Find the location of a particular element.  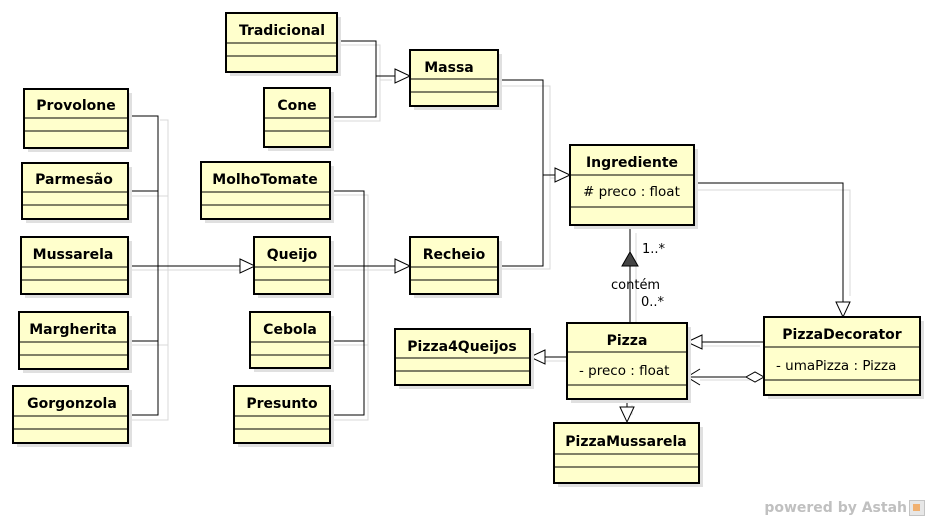

class-name: Margherita is located at coordinates (73, 330).